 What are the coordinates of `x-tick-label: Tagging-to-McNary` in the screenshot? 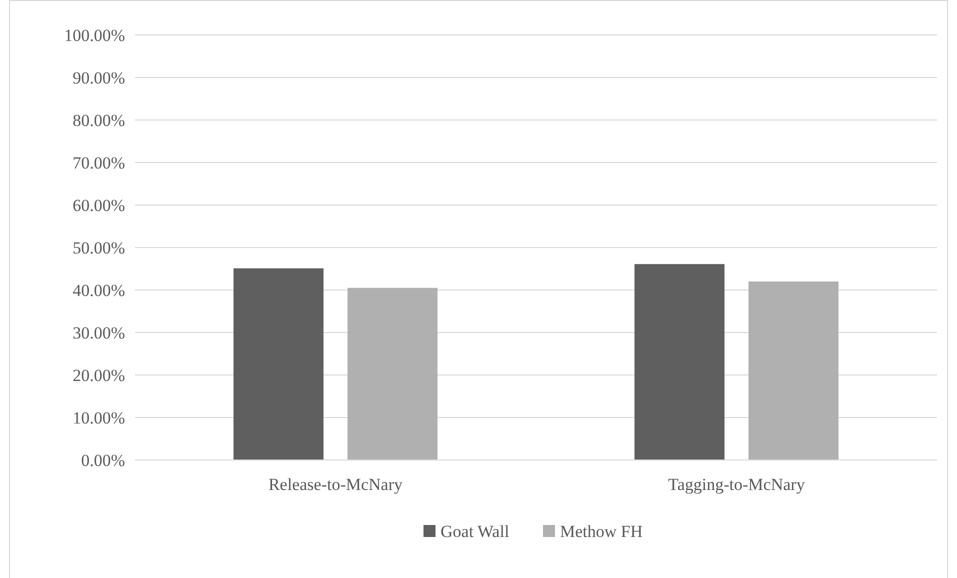 It's located at (737, 484).